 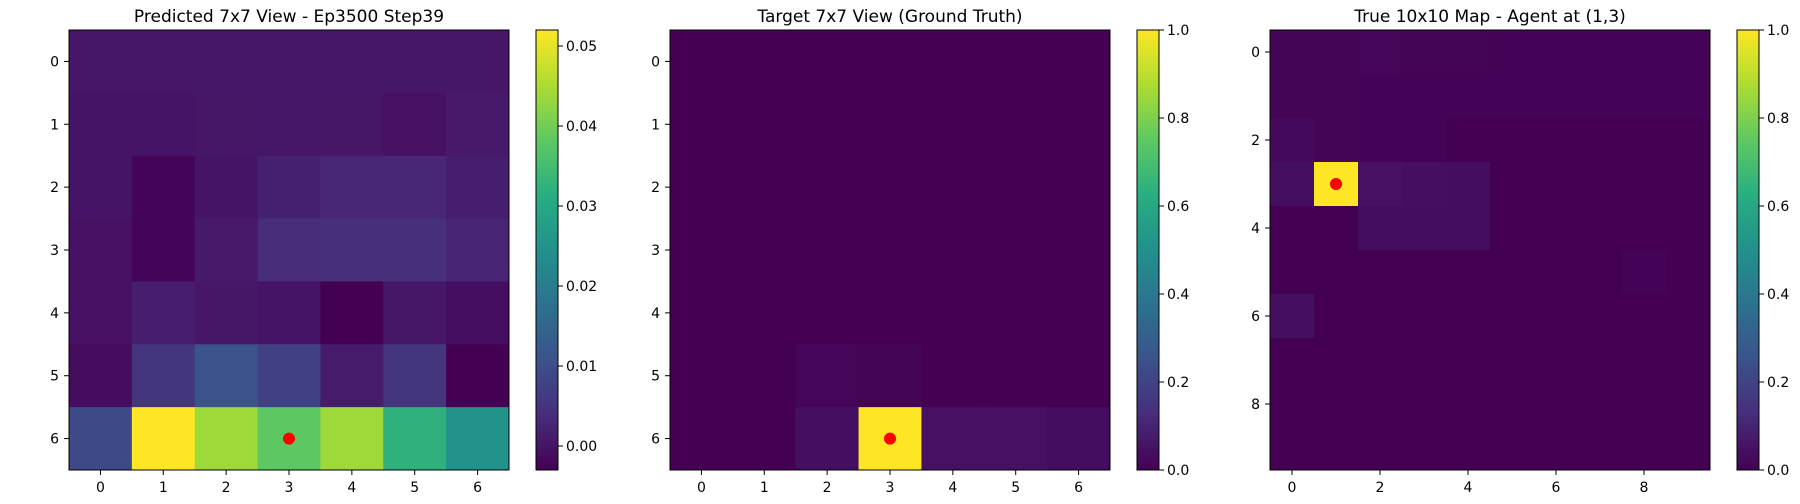 What do you see at coordinates (54, 62) in the screenshot?
I see `y-tick-label: 0` at bounding box center [54, 62].